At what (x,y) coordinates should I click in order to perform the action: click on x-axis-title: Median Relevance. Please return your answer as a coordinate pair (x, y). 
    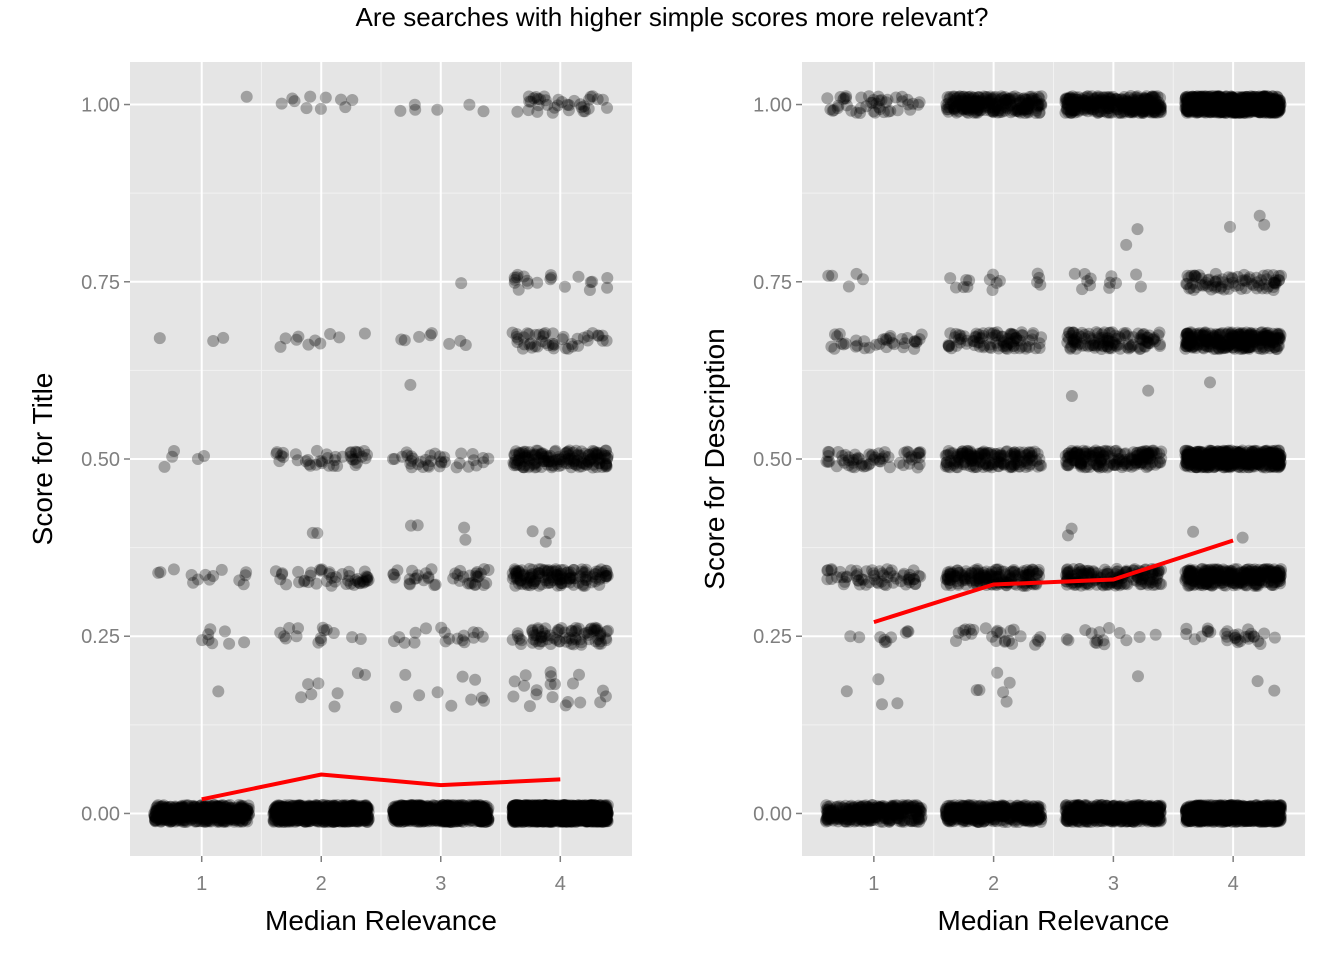
    Looking at the image, I should click on (381, 920).